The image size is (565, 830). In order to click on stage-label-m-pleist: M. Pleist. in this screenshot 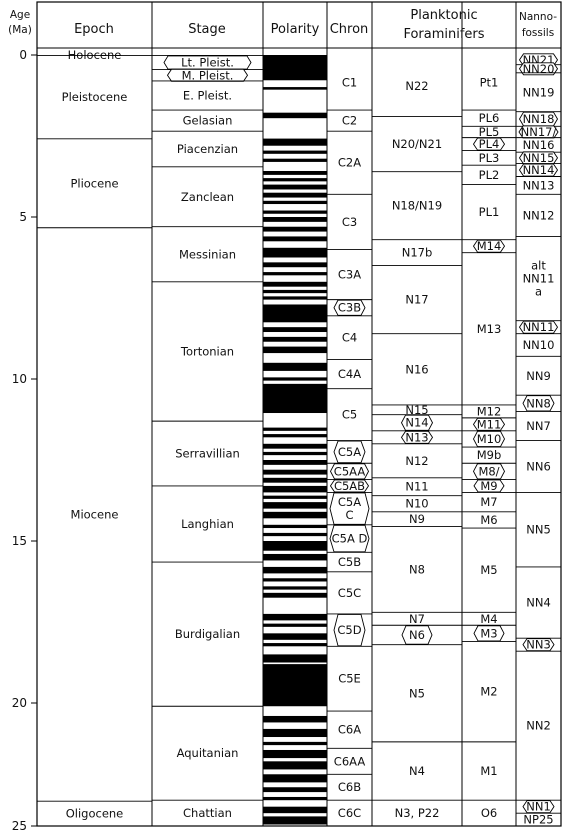, I will do `click(208, 75)`.